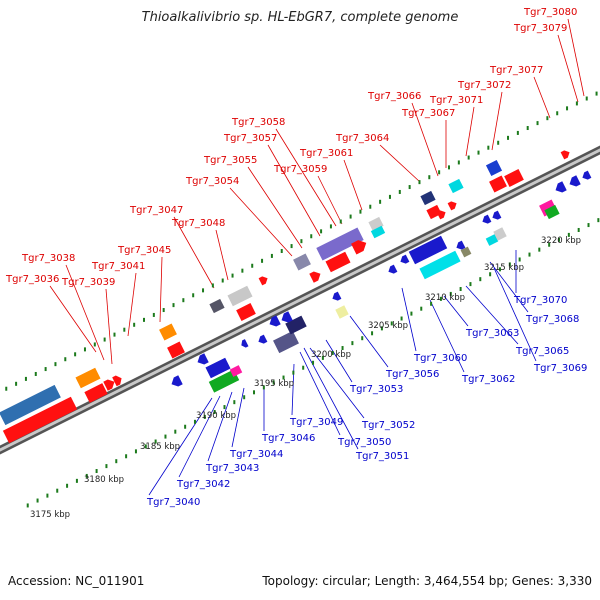 Image resolution: width=600 pixels, height=600 pixels. I want to click on forward-gene-label: Tgr7_3080, so click(550, 12).